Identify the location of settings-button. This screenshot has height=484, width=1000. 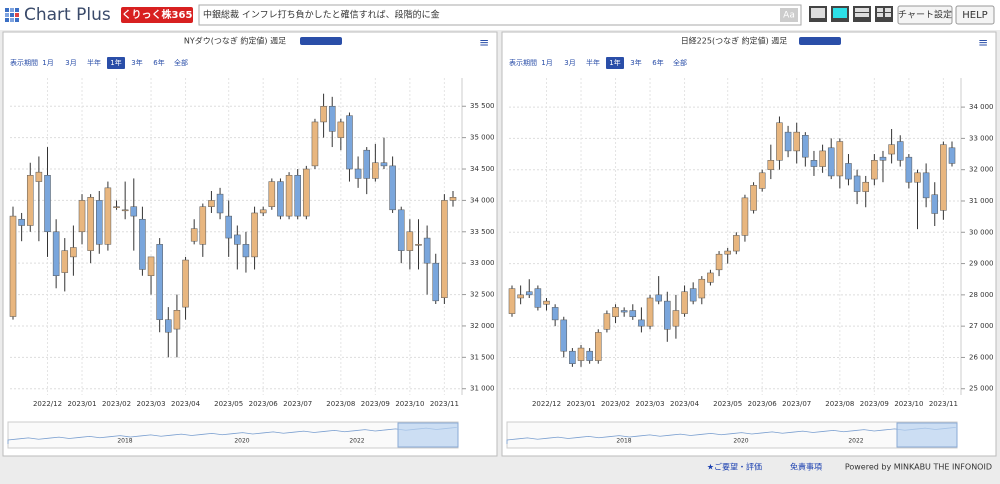
(925, 15).